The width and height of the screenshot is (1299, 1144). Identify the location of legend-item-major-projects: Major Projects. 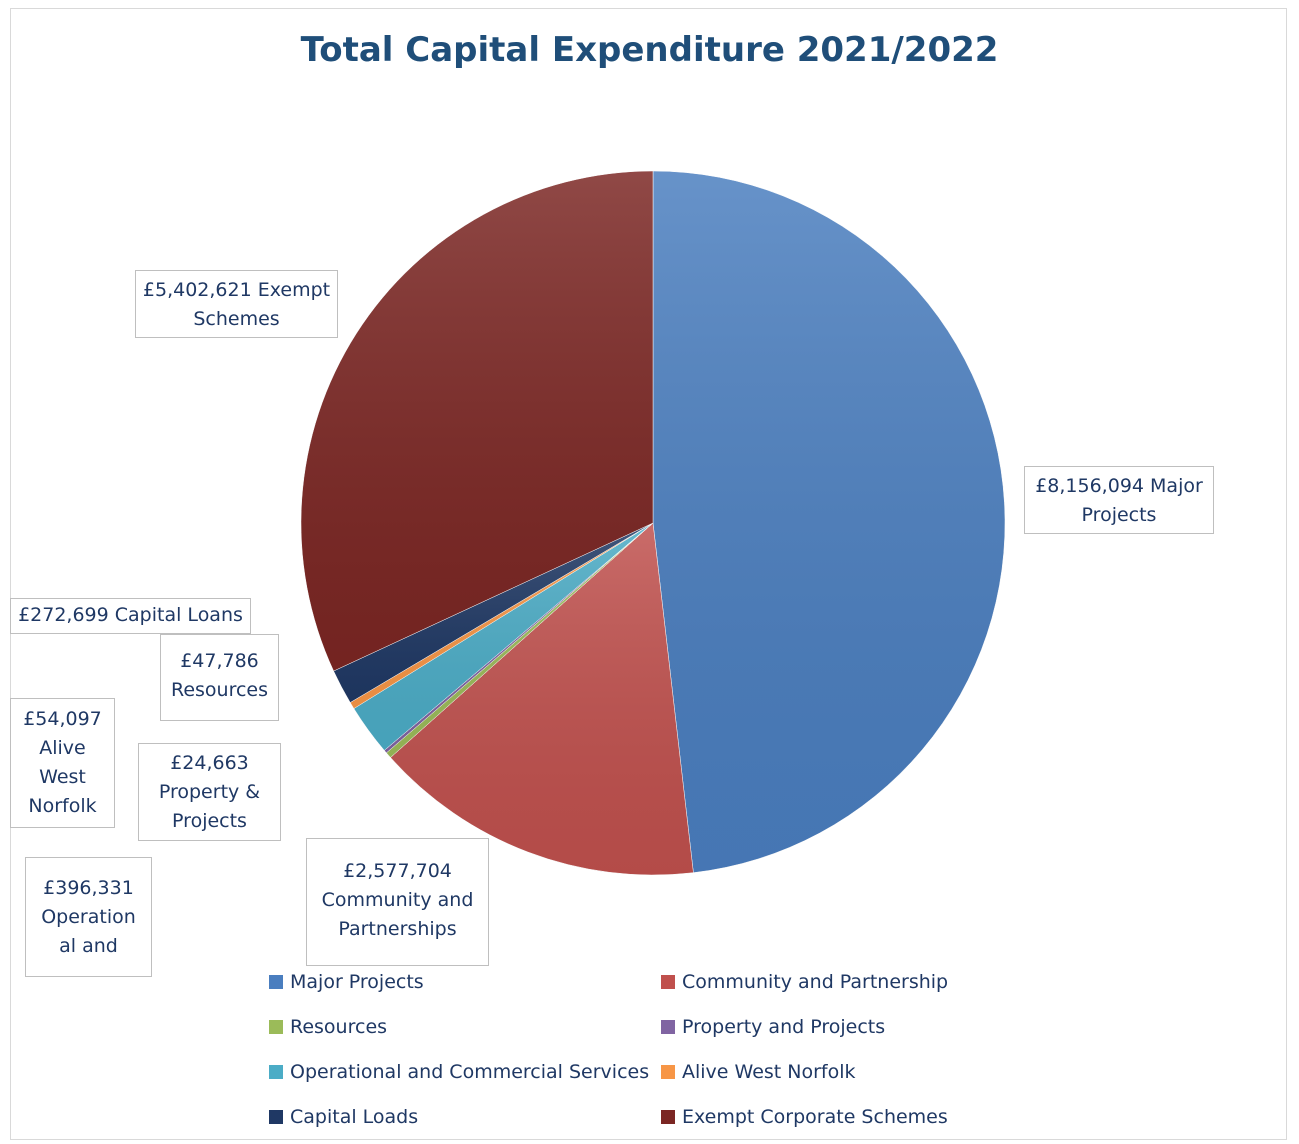
(346, 982).